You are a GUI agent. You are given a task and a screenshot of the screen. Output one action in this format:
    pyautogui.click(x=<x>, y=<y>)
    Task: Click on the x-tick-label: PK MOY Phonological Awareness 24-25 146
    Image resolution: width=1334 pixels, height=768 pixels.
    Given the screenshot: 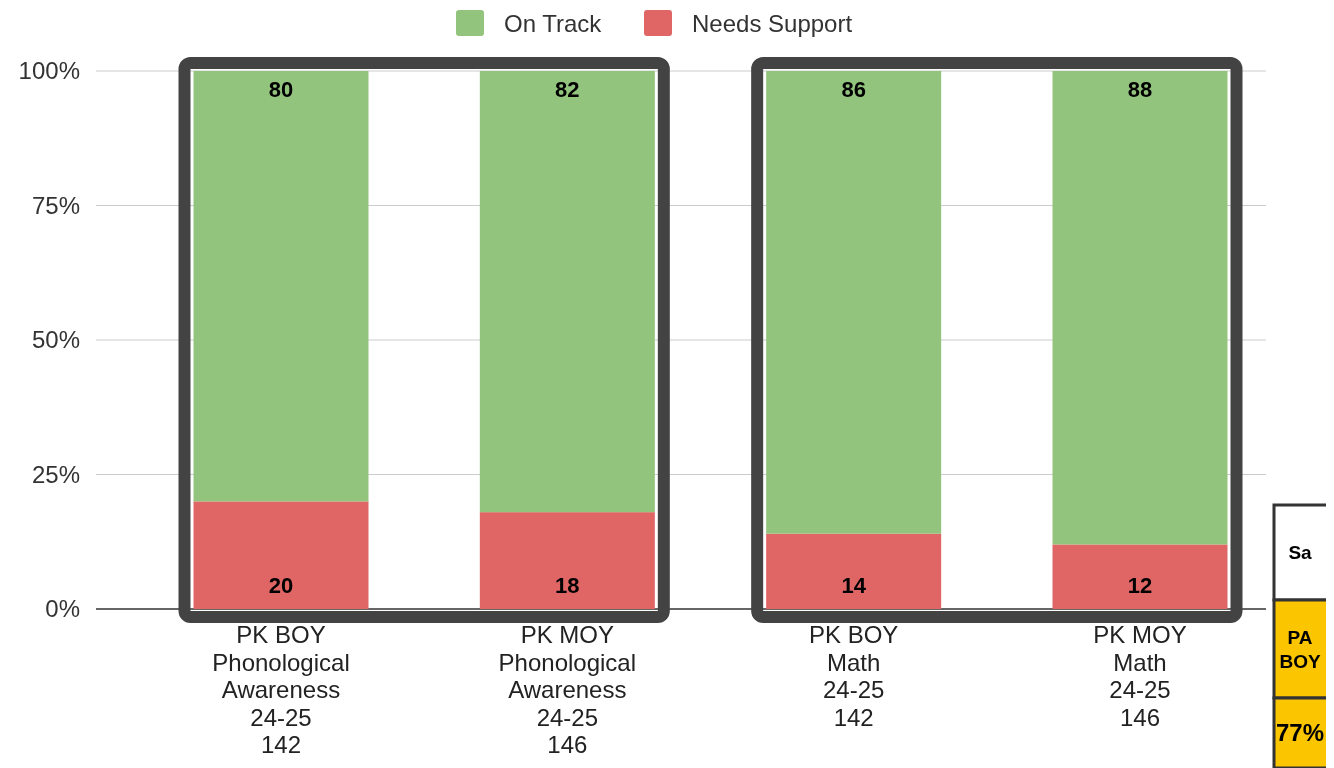 What is the action you would take?
    pyautogui.click(x=567, y=689)
    